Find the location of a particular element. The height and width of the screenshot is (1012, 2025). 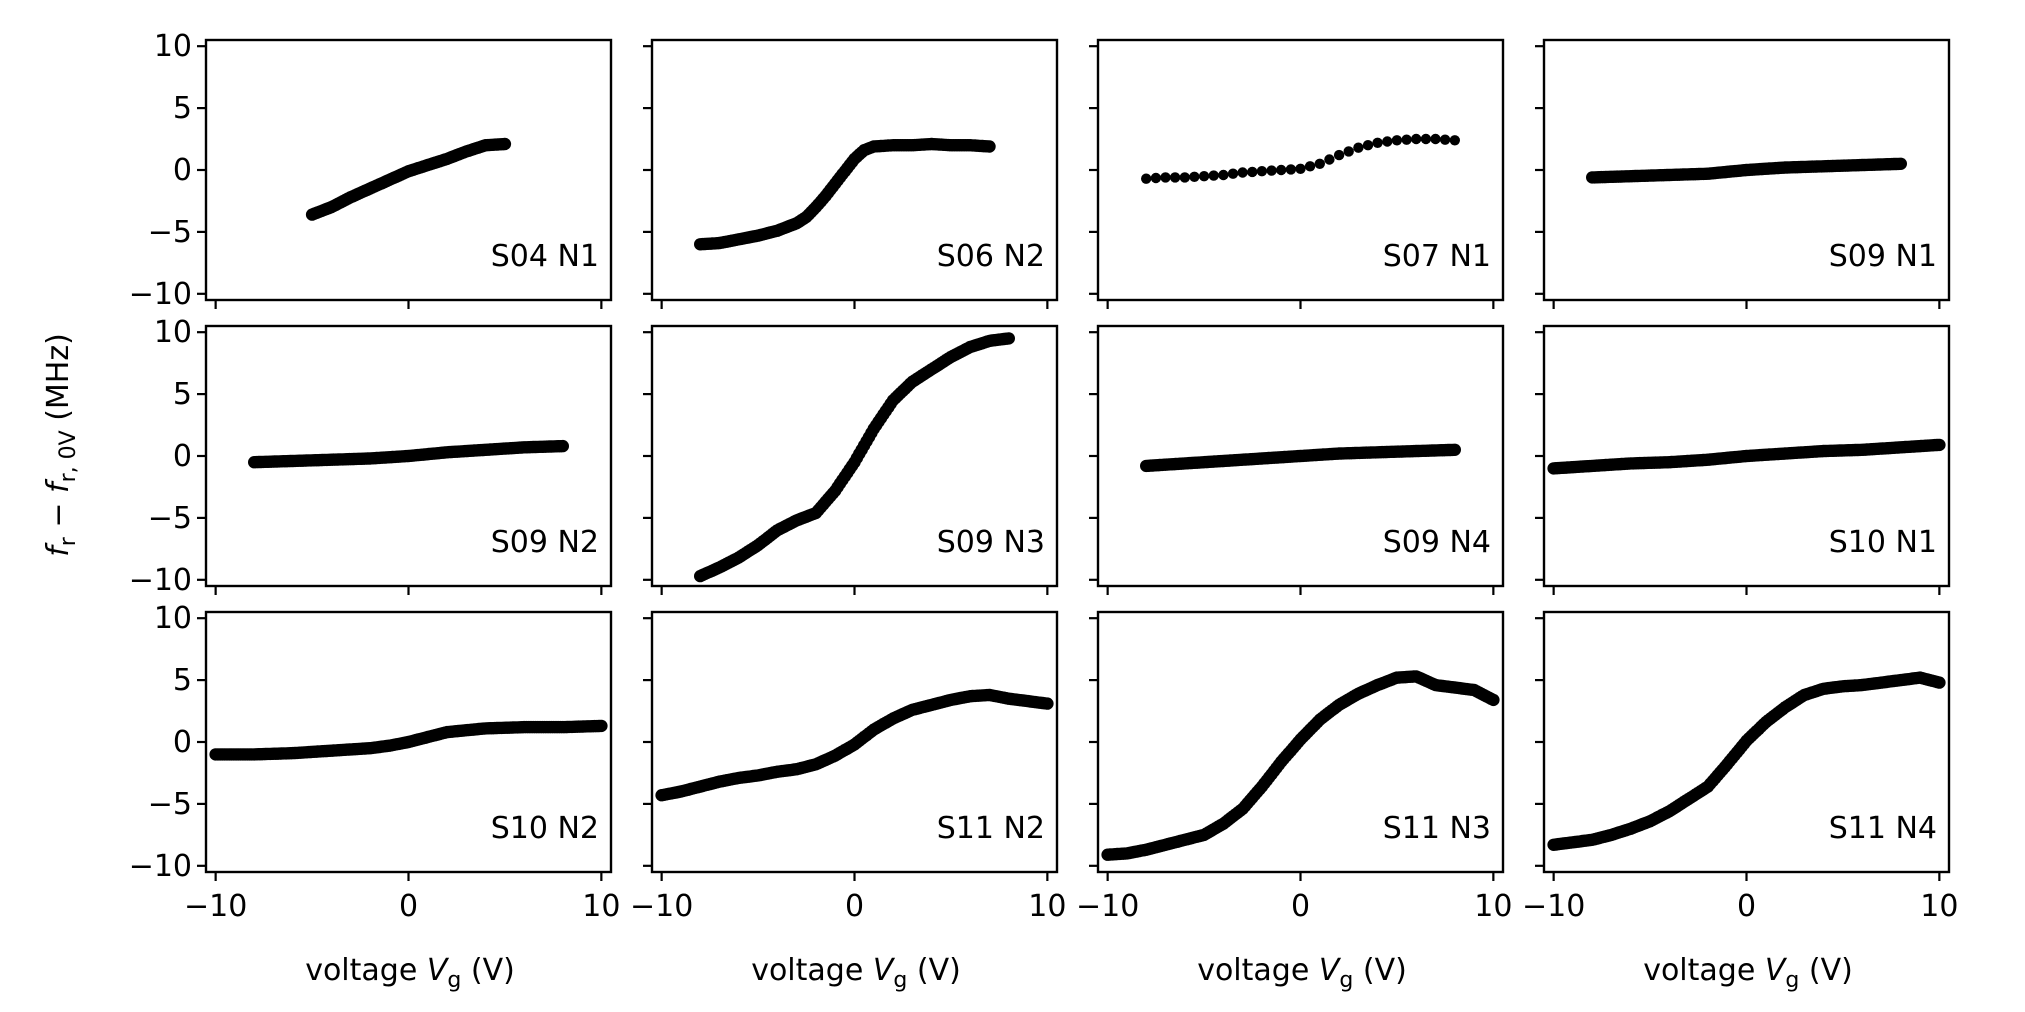

subplot-s11-n4: −10 0 10 S11 N4 is located at coordinates (1740, 767).